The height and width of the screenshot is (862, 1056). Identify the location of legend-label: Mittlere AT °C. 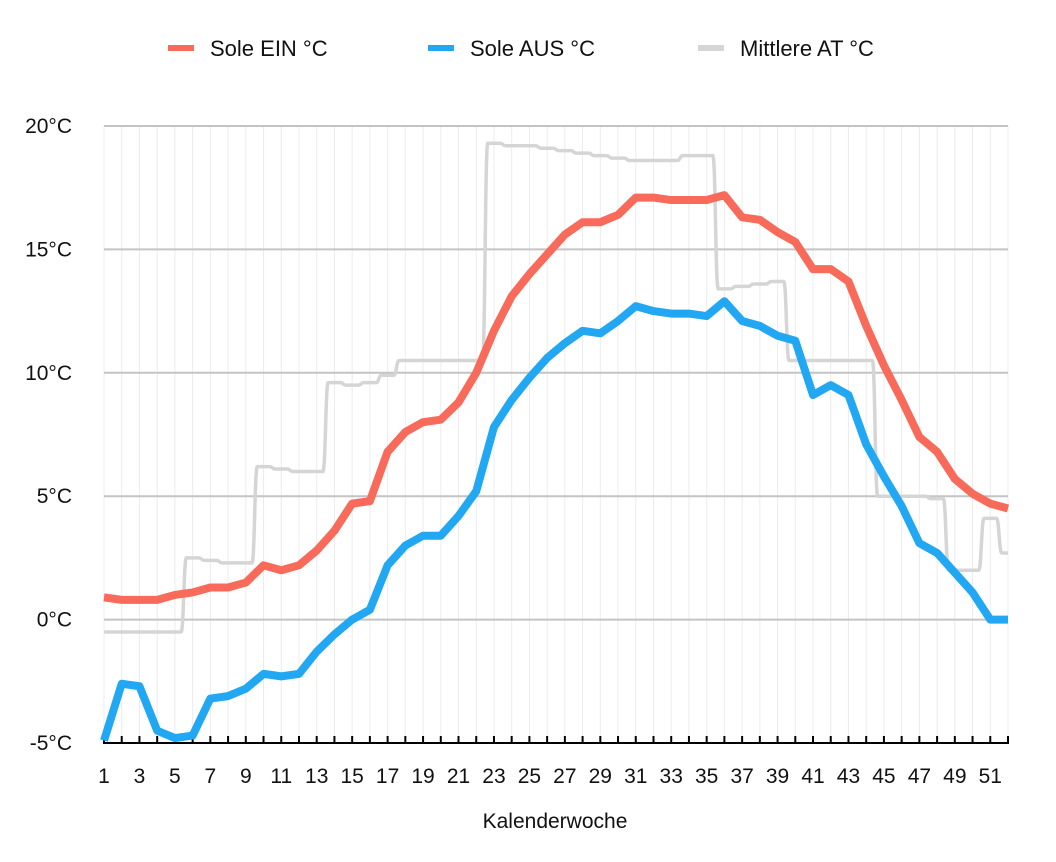
(807, 48).